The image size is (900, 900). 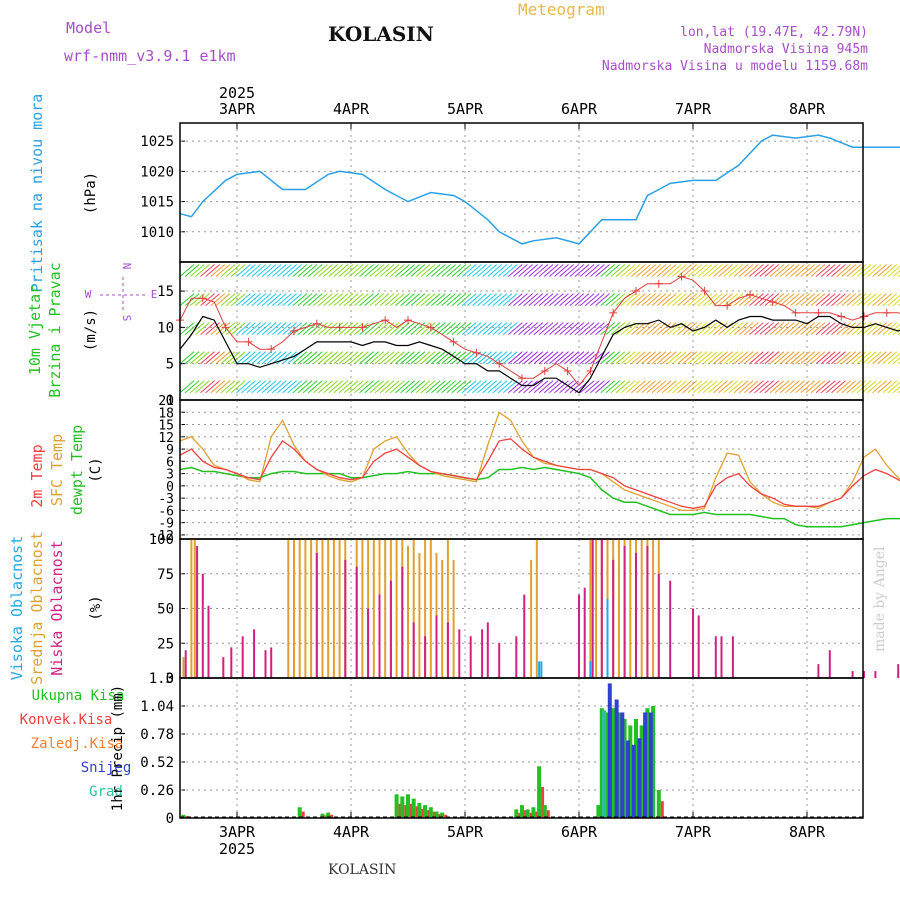 What do you see at coordinates (170, 679) in the screenshot?
I see `cloud-ytick-label: 0` at bounding box center [170, 679].